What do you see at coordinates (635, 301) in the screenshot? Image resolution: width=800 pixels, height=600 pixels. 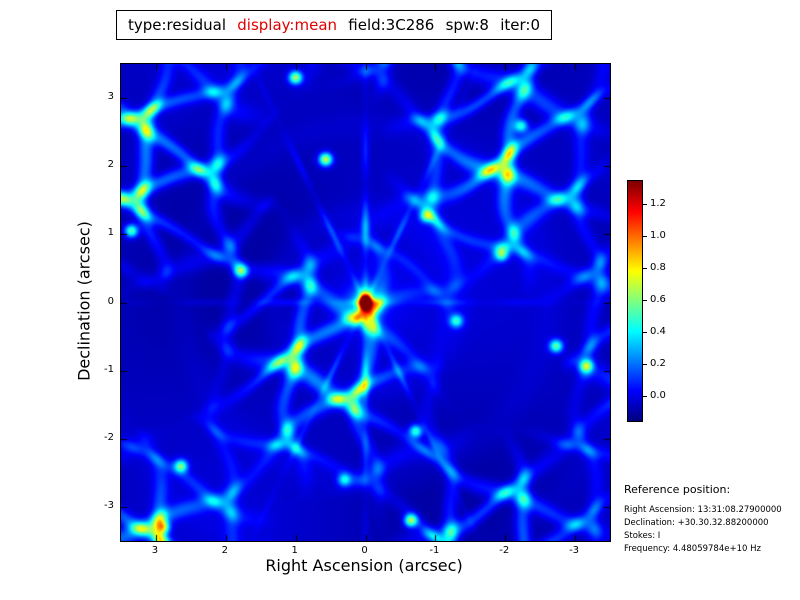 I see `colorbar-gradient` at bounding box center [635, 301].